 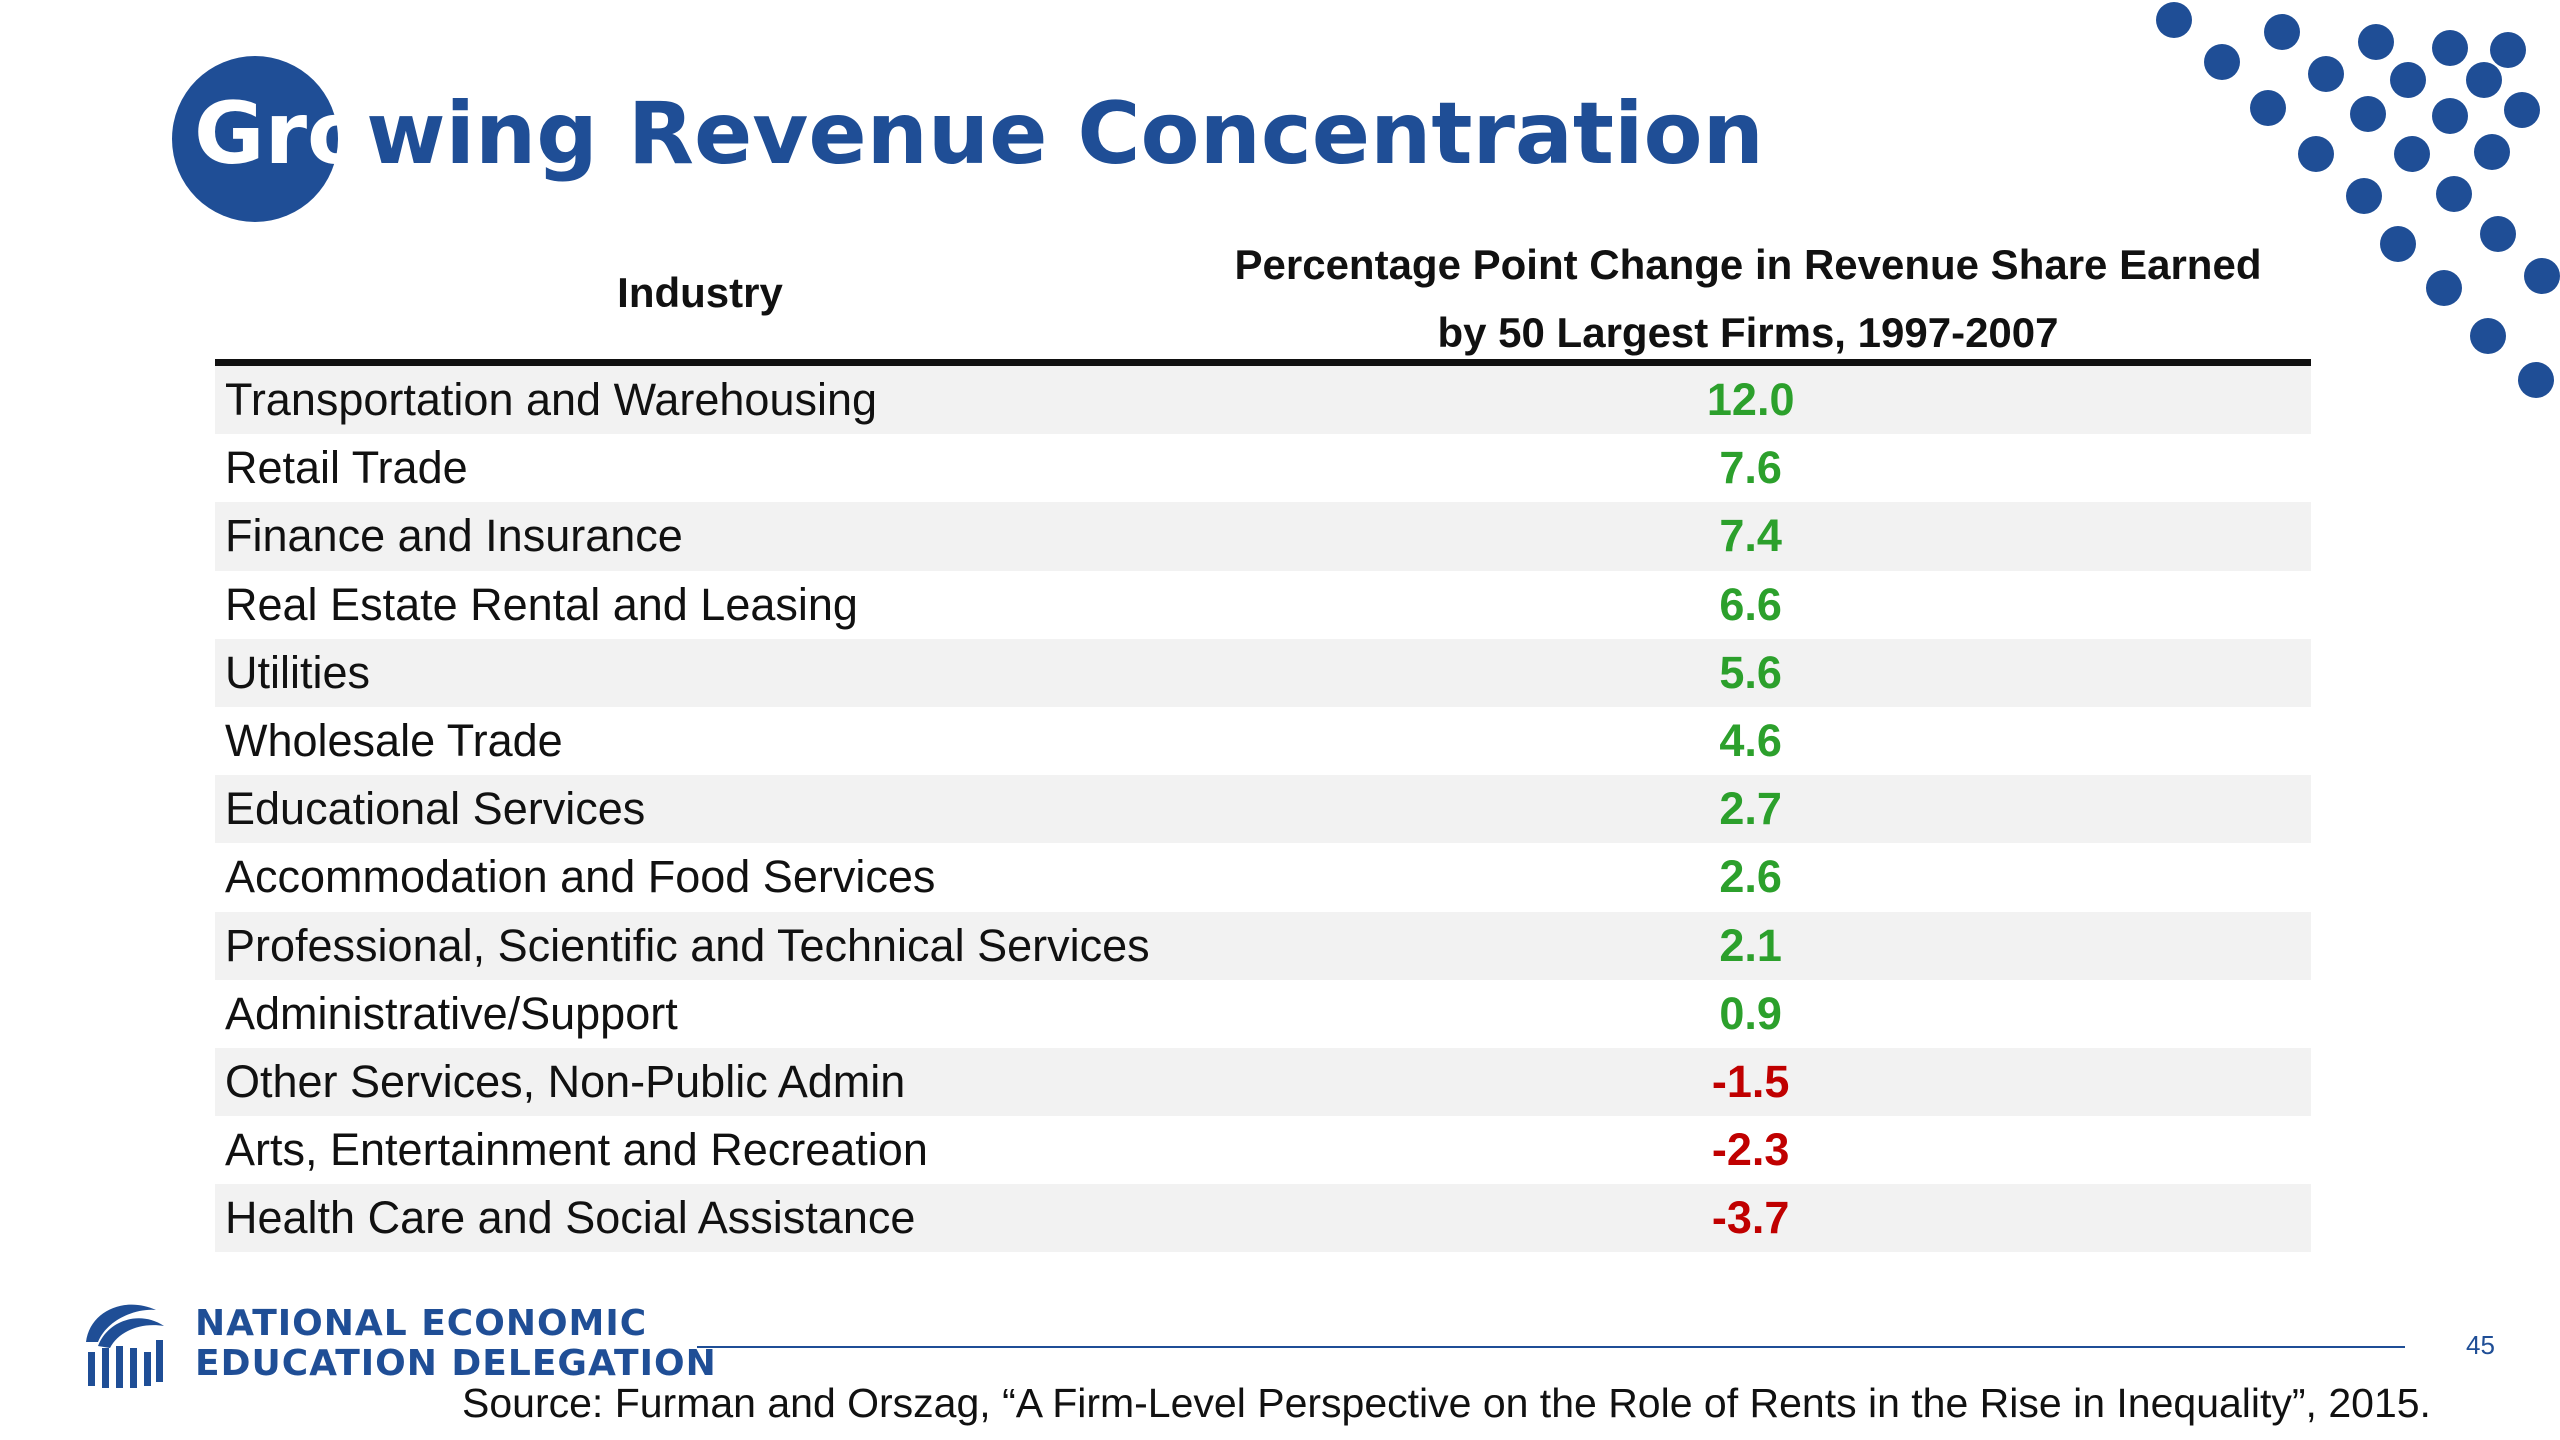 I want to click on table-row: Health Care and Social Assistance -3.7, so click(x=1263, y=1218).